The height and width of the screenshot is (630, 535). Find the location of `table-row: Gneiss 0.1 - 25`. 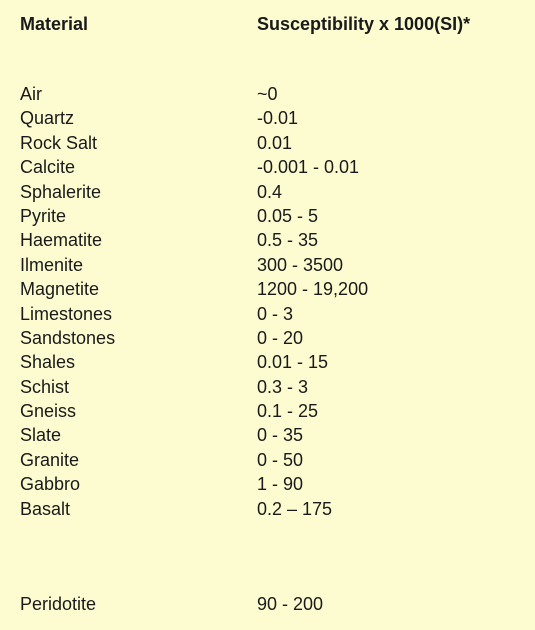

table-row: Gneiss 0.1 - 25 is located at coordinates (267, 411).